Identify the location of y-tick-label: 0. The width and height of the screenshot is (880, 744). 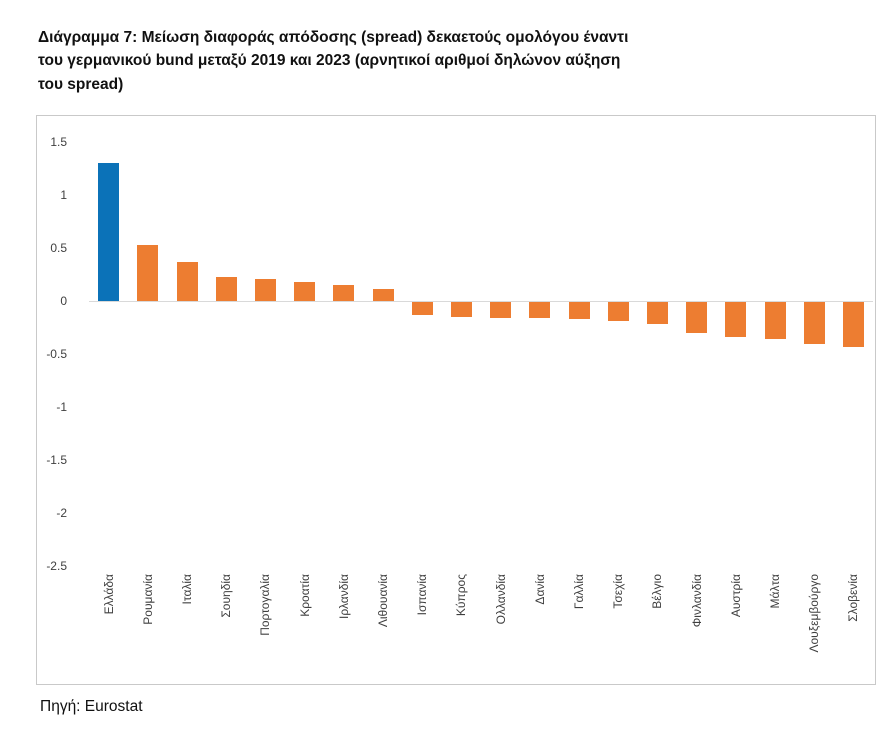
(63, 301).